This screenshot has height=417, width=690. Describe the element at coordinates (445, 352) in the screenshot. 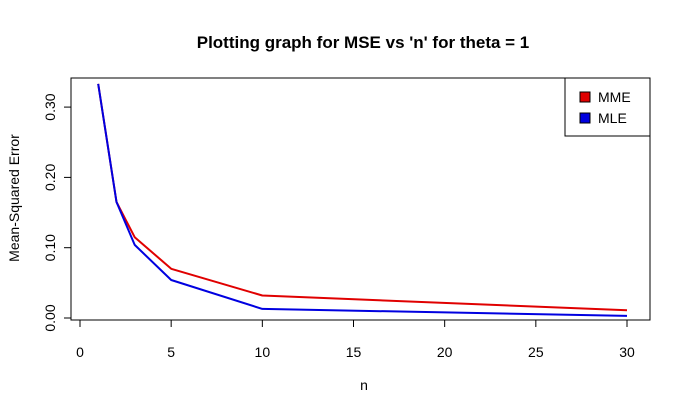

I see `x-tick-label: 20` at that location.